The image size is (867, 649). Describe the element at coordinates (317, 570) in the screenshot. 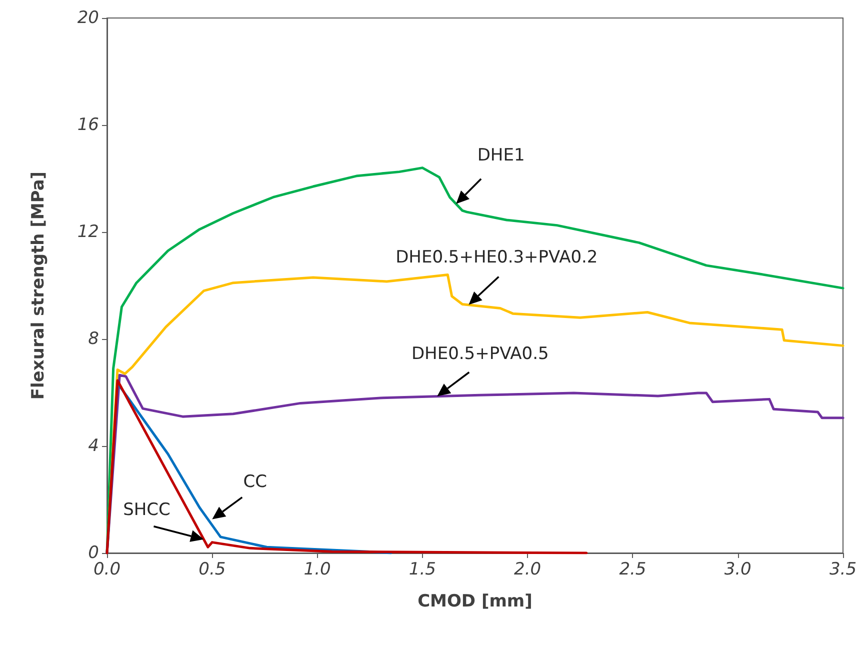

I see `x-tick-label: 1.0` at that location.